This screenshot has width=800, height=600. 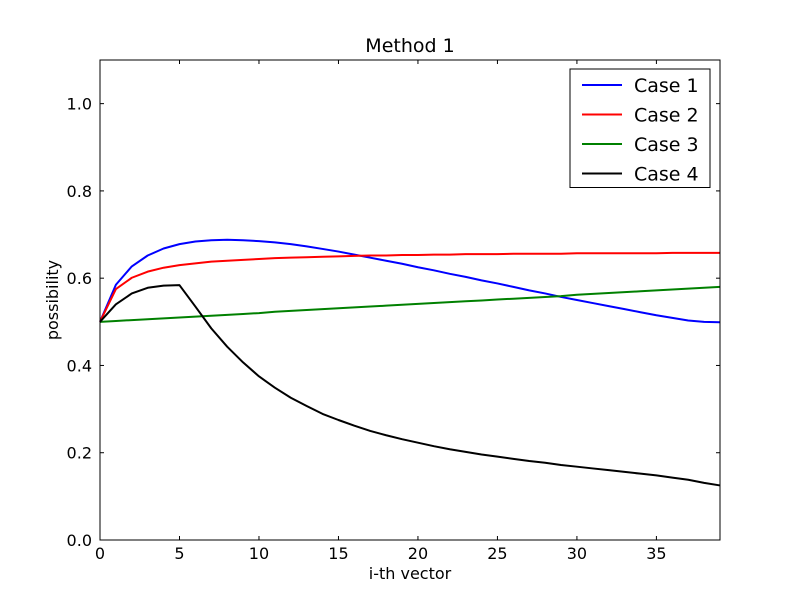 I want to click on x-tick-label: 35, so click(x=656, y=553).